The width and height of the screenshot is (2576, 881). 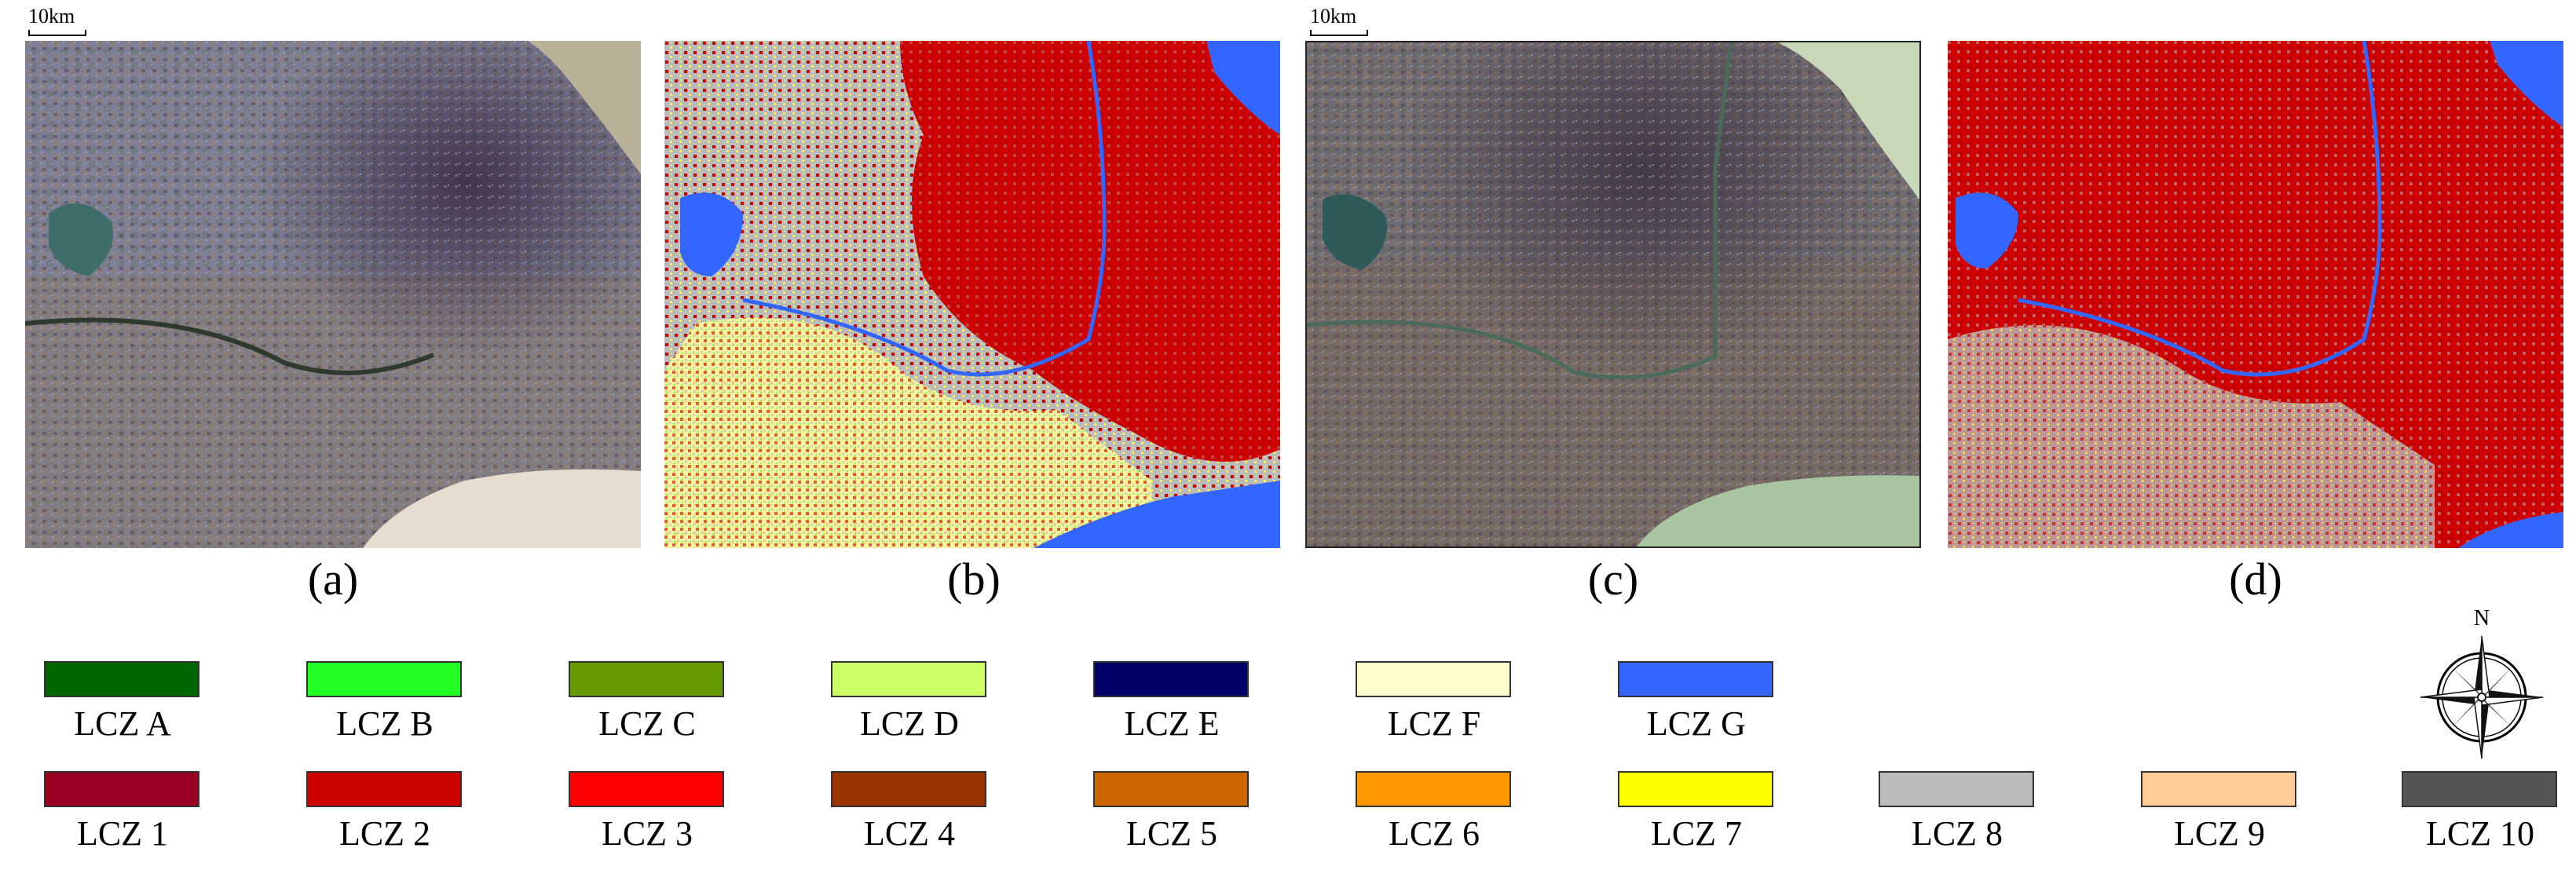 I want to click on panel-label-d: (d), so click(x=2255, y=579).